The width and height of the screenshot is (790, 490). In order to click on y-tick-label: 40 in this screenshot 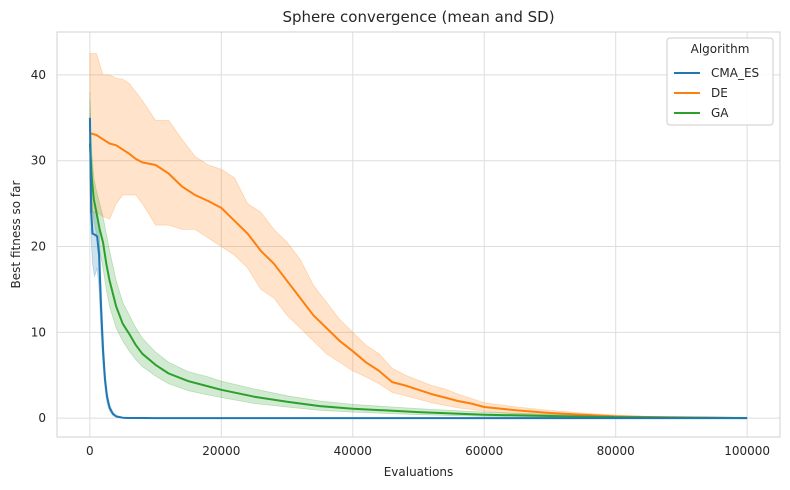, I will do `click(38, 75)`.